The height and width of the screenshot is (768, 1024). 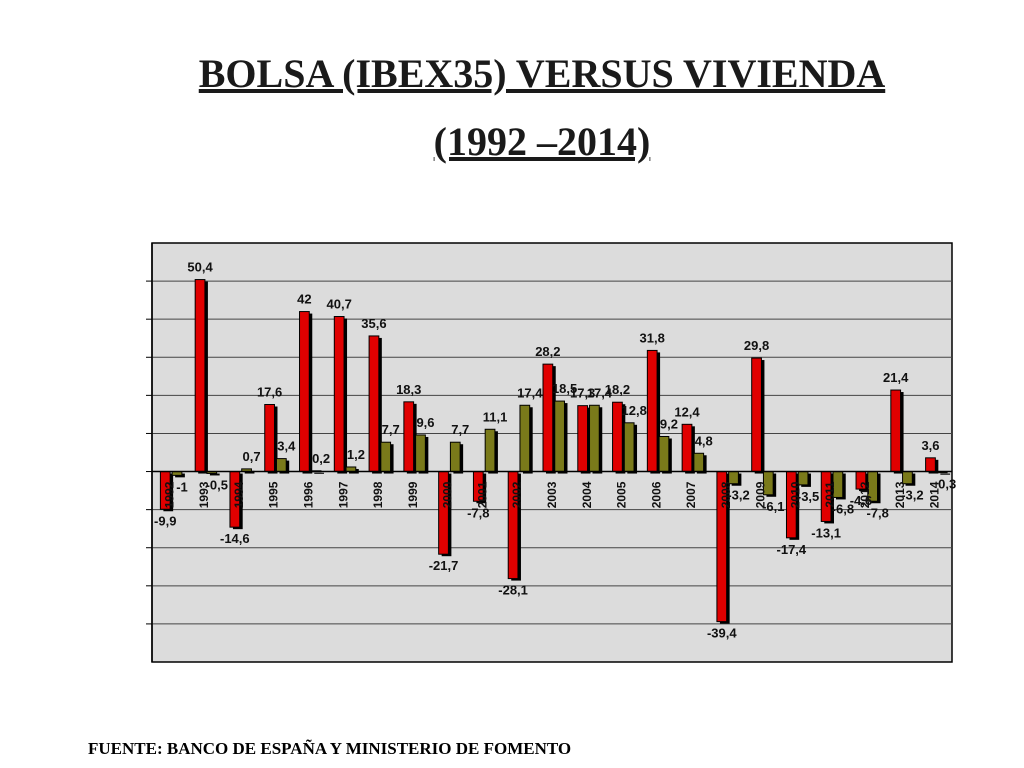 I want to click on category-tick-label: 1994, so click(x=239, y=494).